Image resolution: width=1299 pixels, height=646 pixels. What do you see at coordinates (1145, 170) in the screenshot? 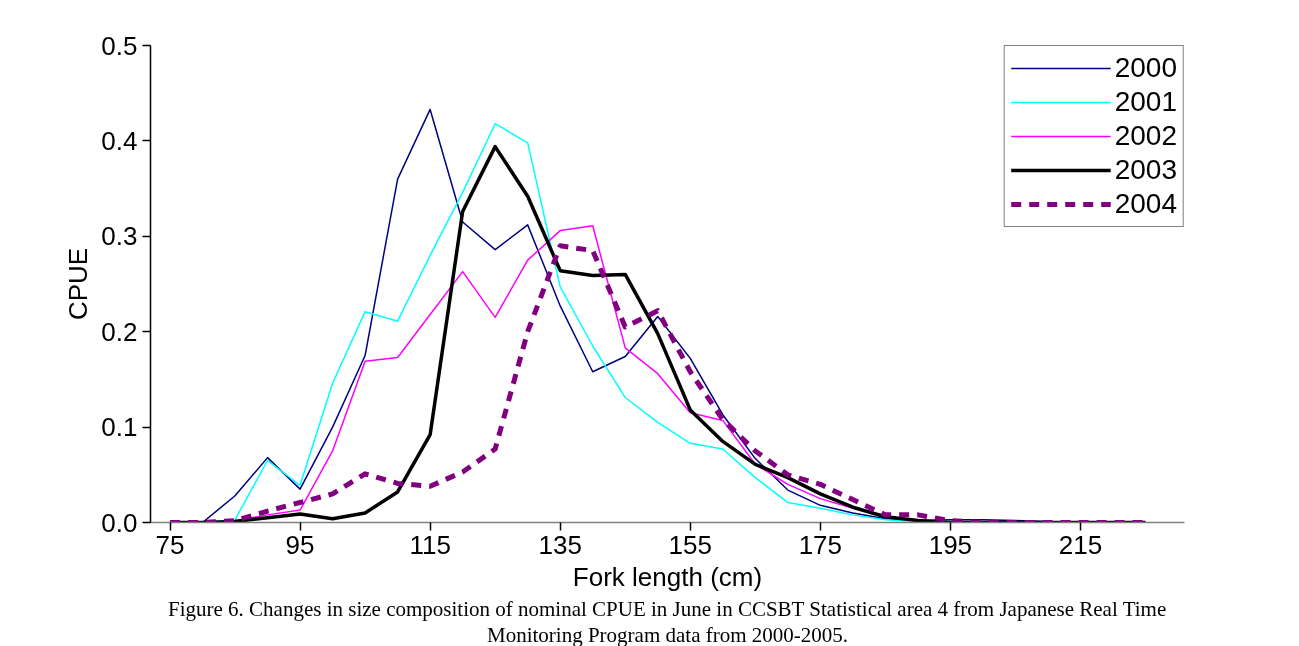
I see `legend-label: 2003` at bounding box center [1145, 170].